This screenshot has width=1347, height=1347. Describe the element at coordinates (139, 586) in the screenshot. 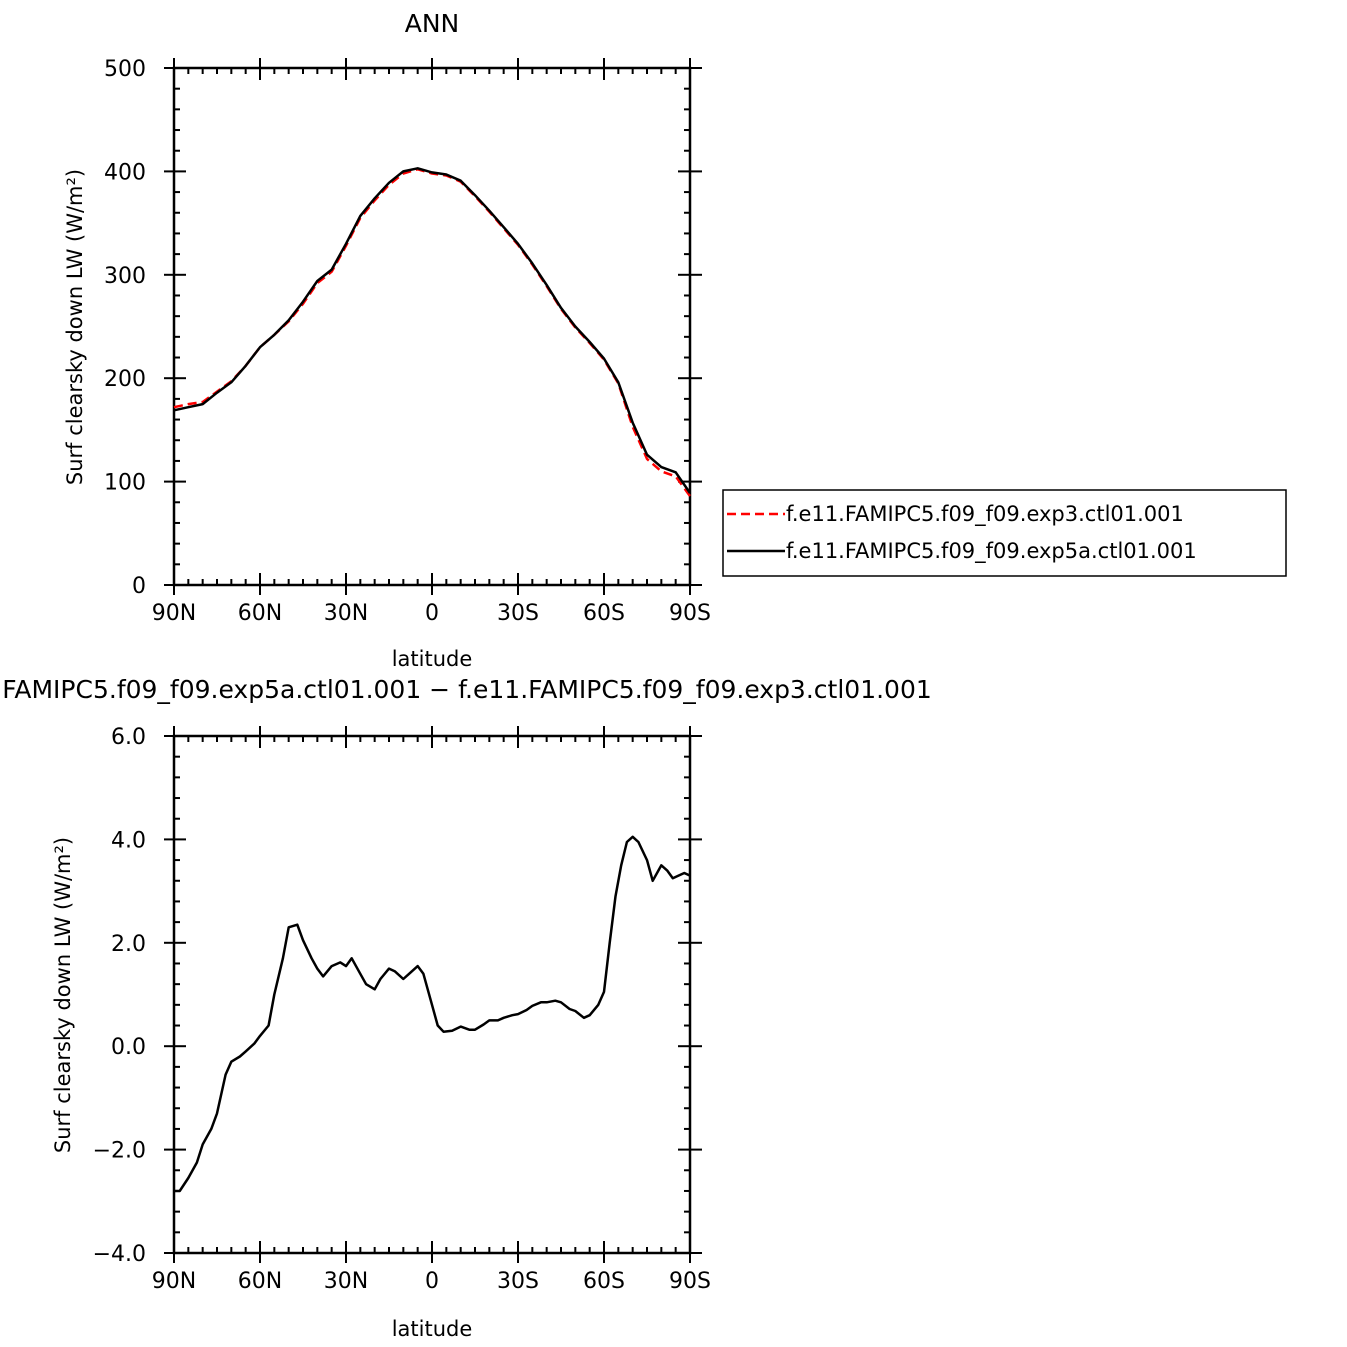

I see `y-tick-label: 0` at that location.